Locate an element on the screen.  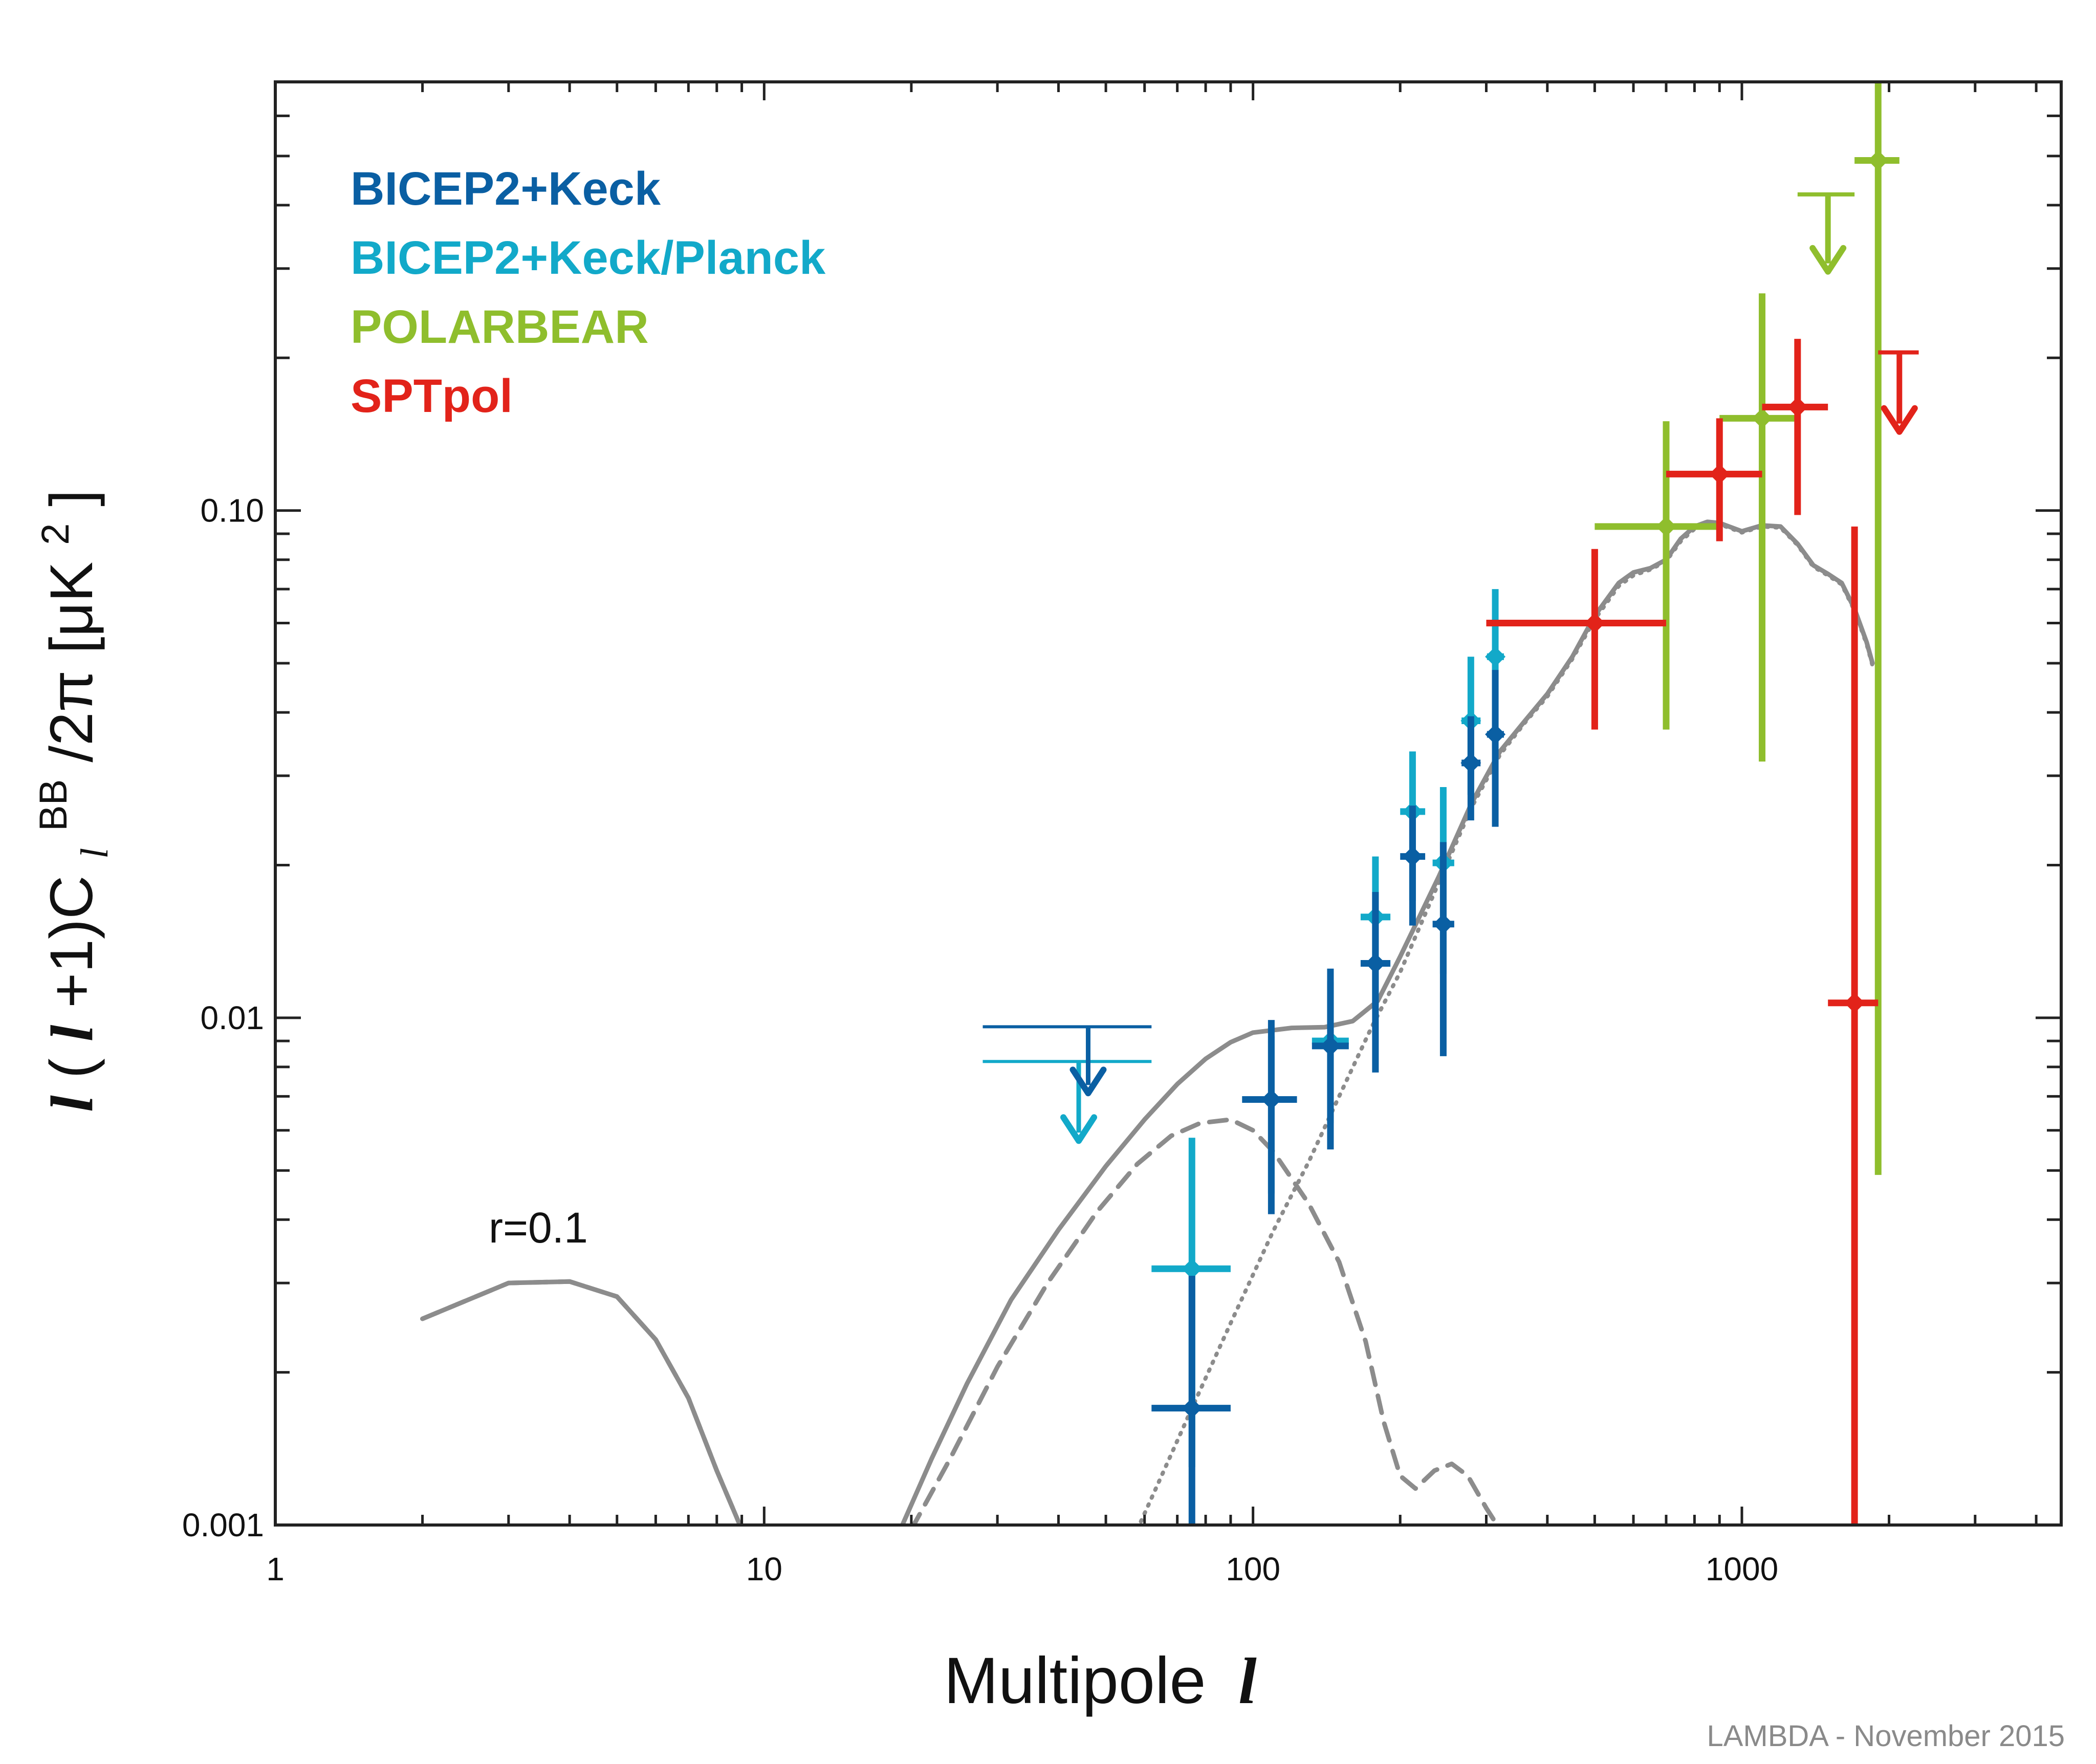
x-tick-label: 1000 is located at coordinates (1742, 1569).